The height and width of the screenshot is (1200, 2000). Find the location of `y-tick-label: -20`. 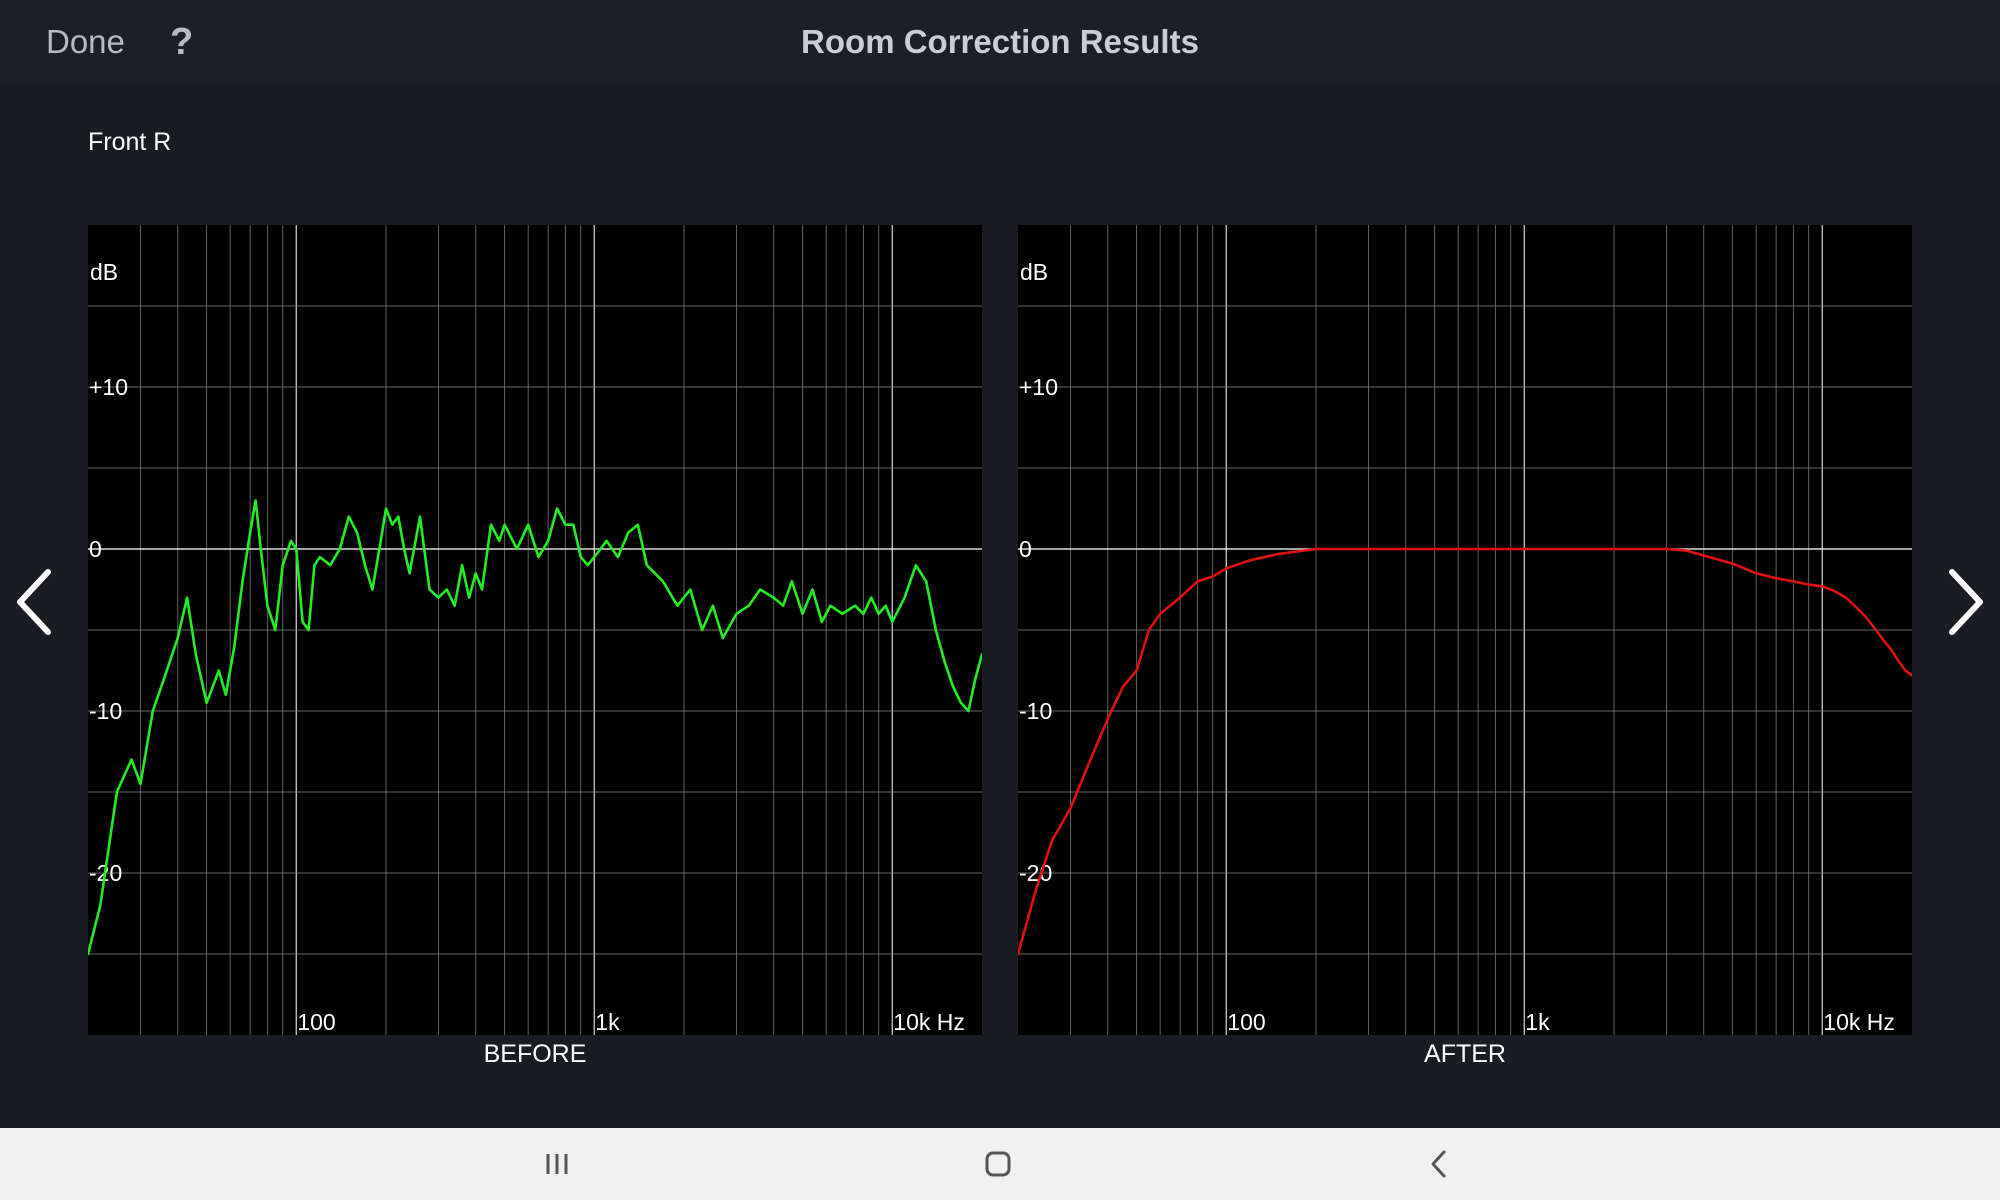

y-tick-label: -20 is located at coordinates (1035, 873).